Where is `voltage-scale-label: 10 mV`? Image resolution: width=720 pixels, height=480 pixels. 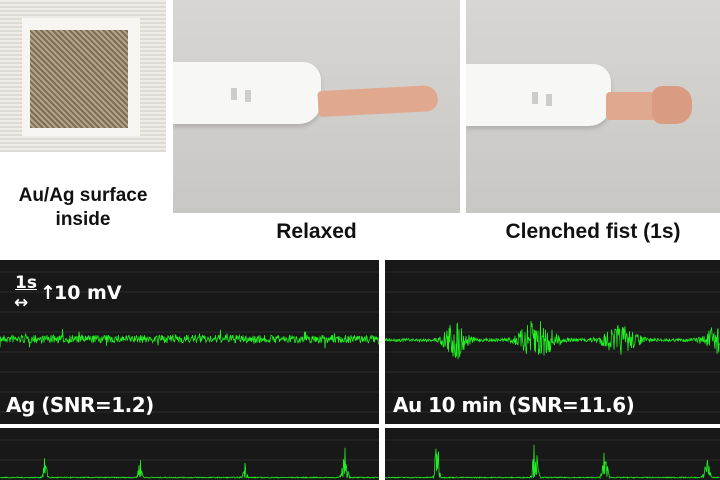
voltage-scale-label: 10 mV is located at coordinates (88, 293).